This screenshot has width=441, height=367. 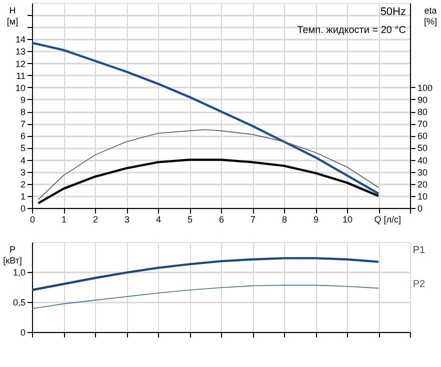 What do you see at coordinates (23, 136) in the screenshot?
I see `y-tick-label: 6` at bounding box center [23, 136].